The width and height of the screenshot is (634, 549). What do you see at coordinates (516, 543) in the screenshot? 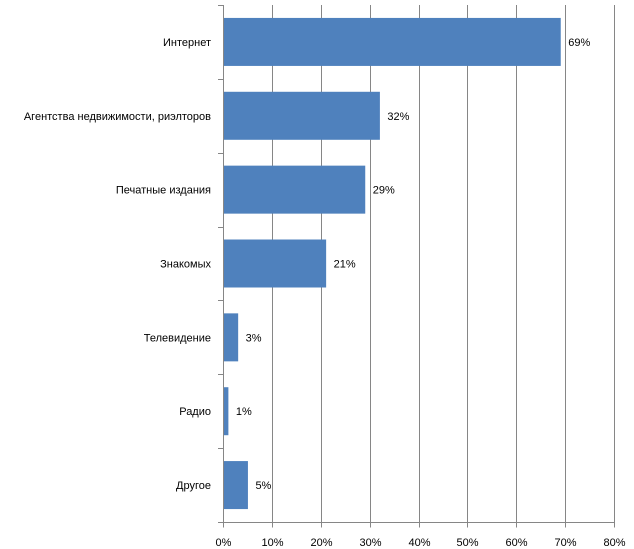
I see `x-tick-label-6: 60%` at bounding box center [516, 543].